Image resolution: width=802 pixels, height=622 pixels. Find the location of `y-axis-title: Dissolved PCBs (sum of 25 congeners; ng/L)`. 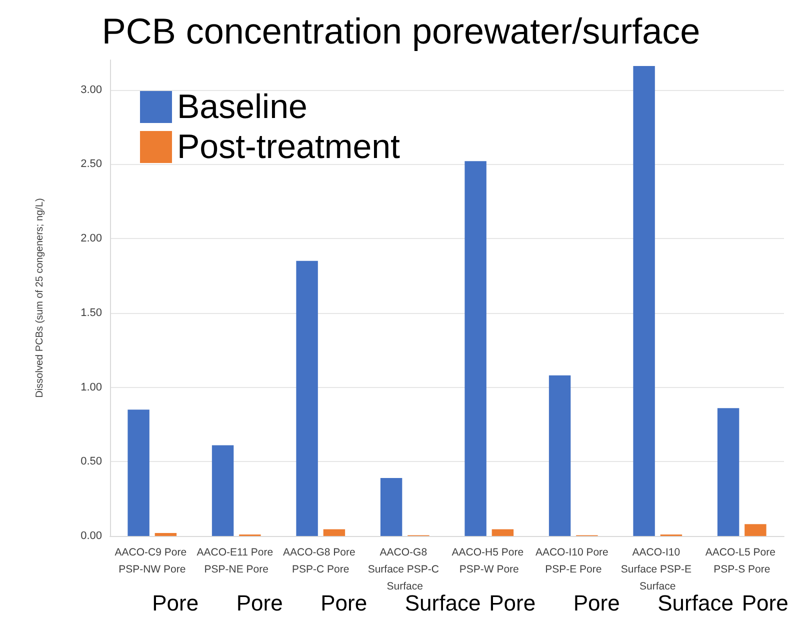

y-axis-title: Dissolved PCBs (sum of 25 congeners; ng/L) is located at coordinates (40, 298).